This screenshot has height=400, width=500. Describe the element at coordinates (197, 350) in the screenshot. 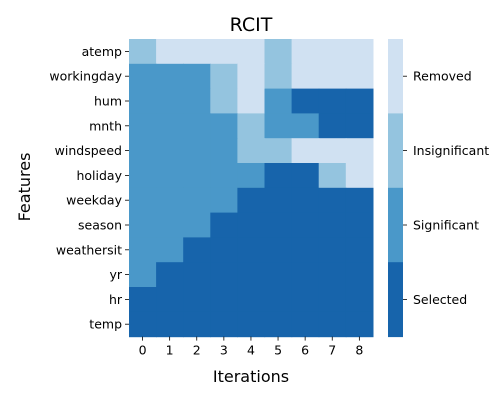

I see `x-tick-label: 2` at that location.